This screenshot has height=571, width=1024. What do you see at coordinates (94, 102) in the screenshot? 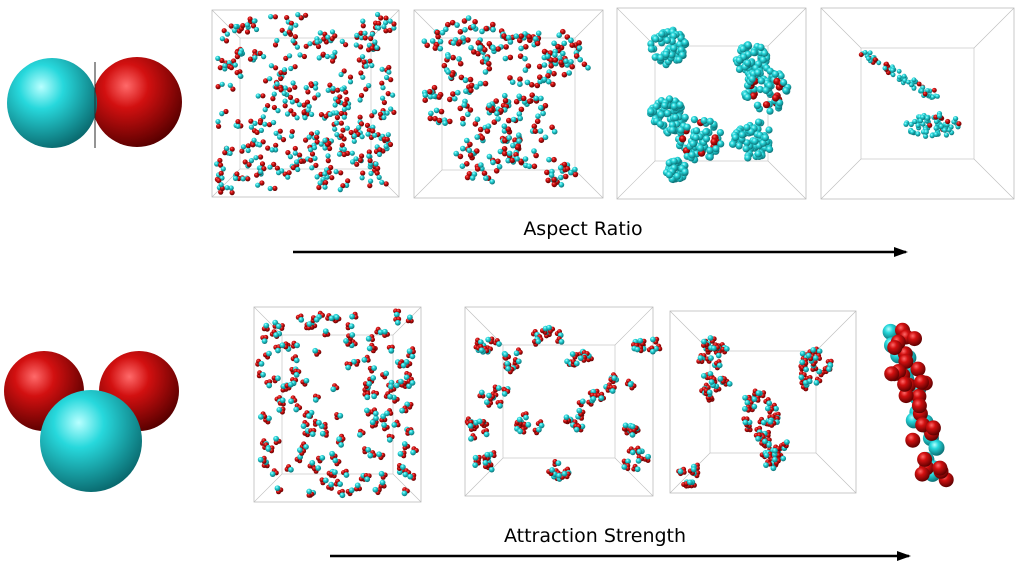
I see `dimer-molecule-icon` at bounding box center [94, 102].